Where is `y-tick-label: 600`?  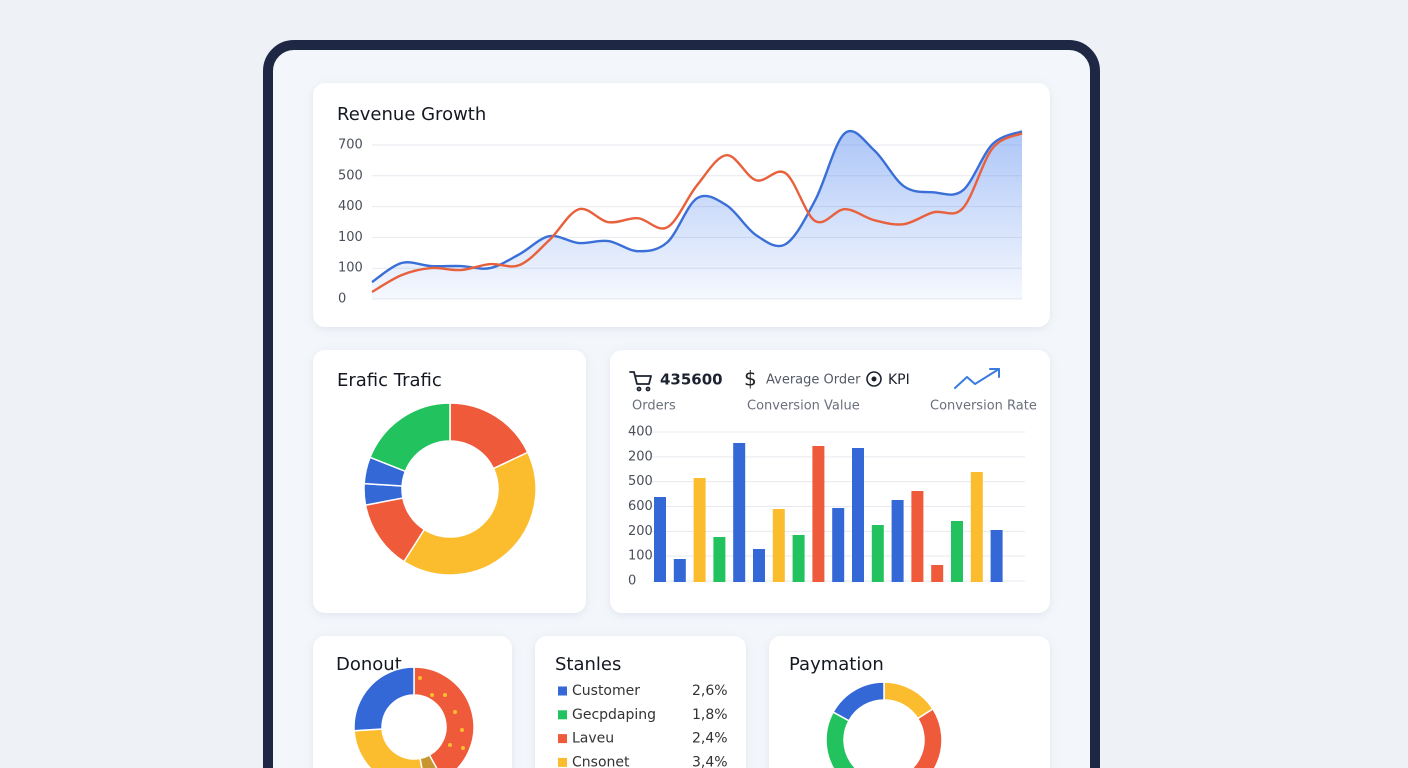 y-tick-label: 600 is located at coordinates (640, 506).